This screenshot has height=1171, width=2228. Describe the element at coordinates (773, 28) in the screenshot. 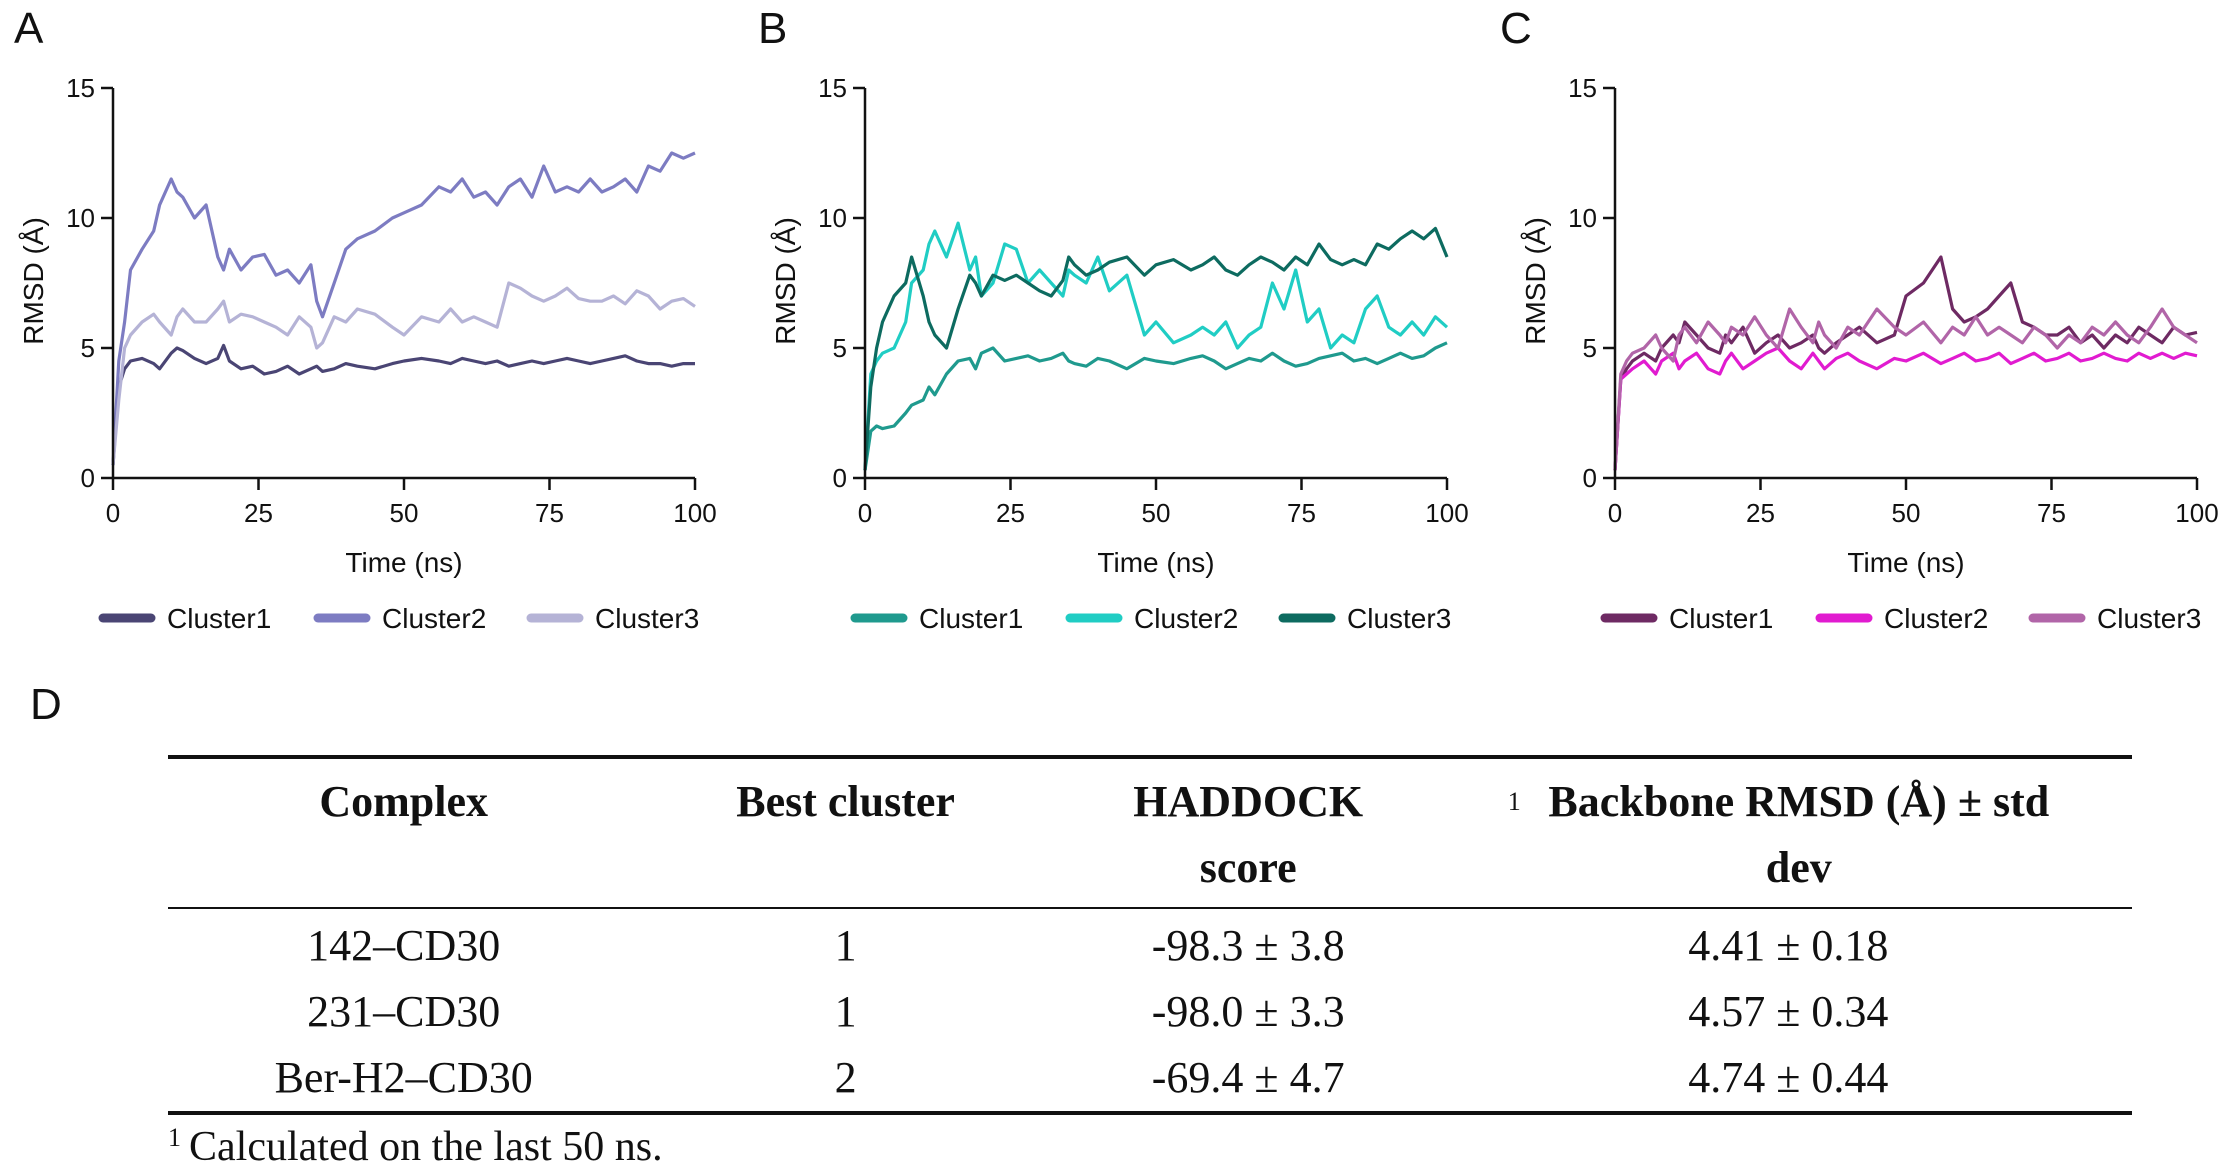

I see `panel-label-b: B` at that location.